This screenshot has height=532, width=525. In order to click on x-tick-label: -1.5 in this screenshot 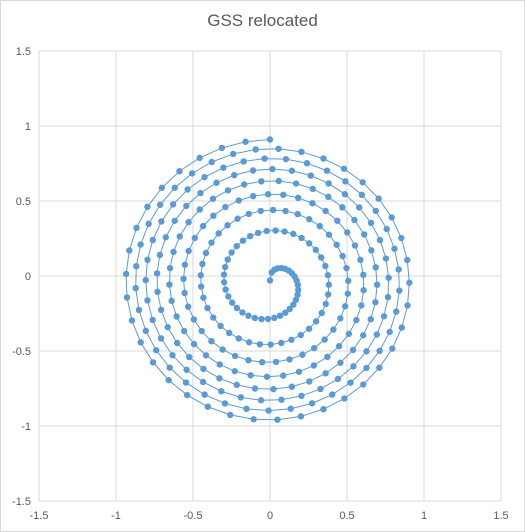, I will do `click(39, 516)`.